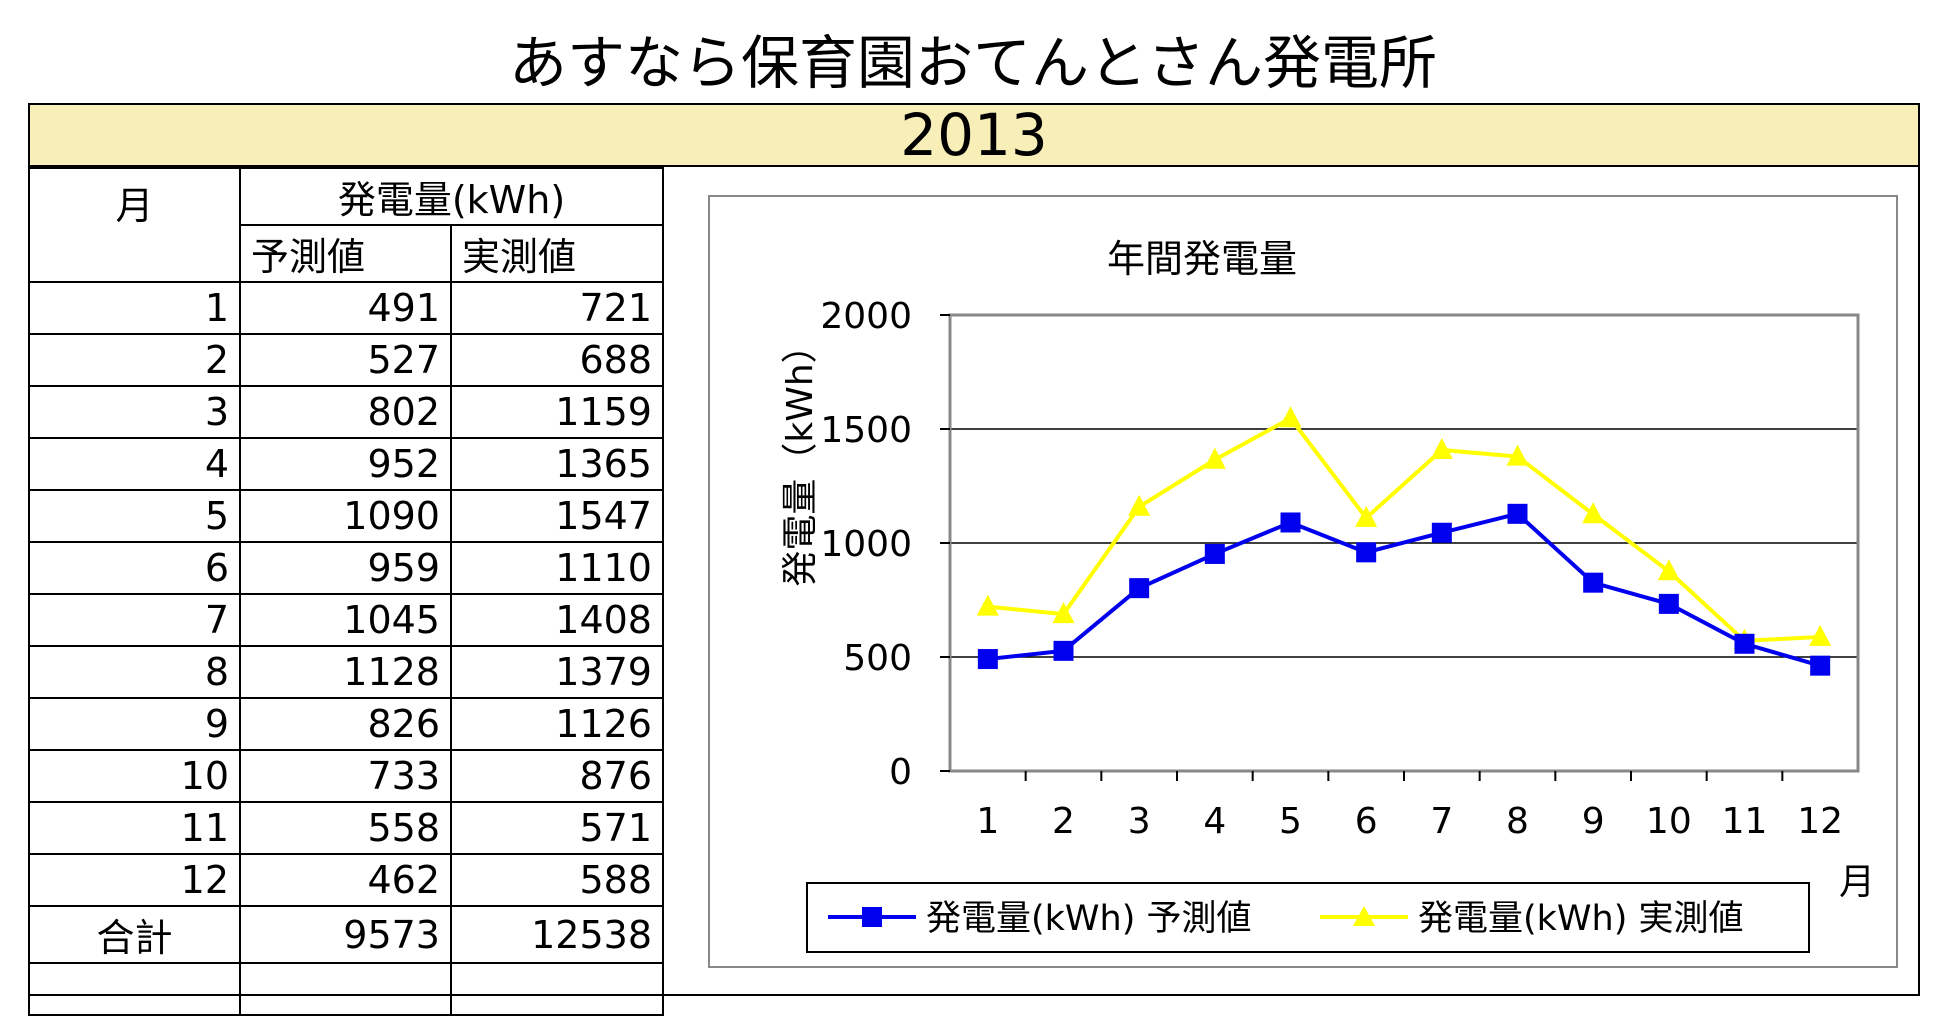 Image resolution: width=1946 pixels, height=1028 pixels. Describe the element at coordinates (134, 308) in the screenshot. I see `month-cell: 1` at that location.